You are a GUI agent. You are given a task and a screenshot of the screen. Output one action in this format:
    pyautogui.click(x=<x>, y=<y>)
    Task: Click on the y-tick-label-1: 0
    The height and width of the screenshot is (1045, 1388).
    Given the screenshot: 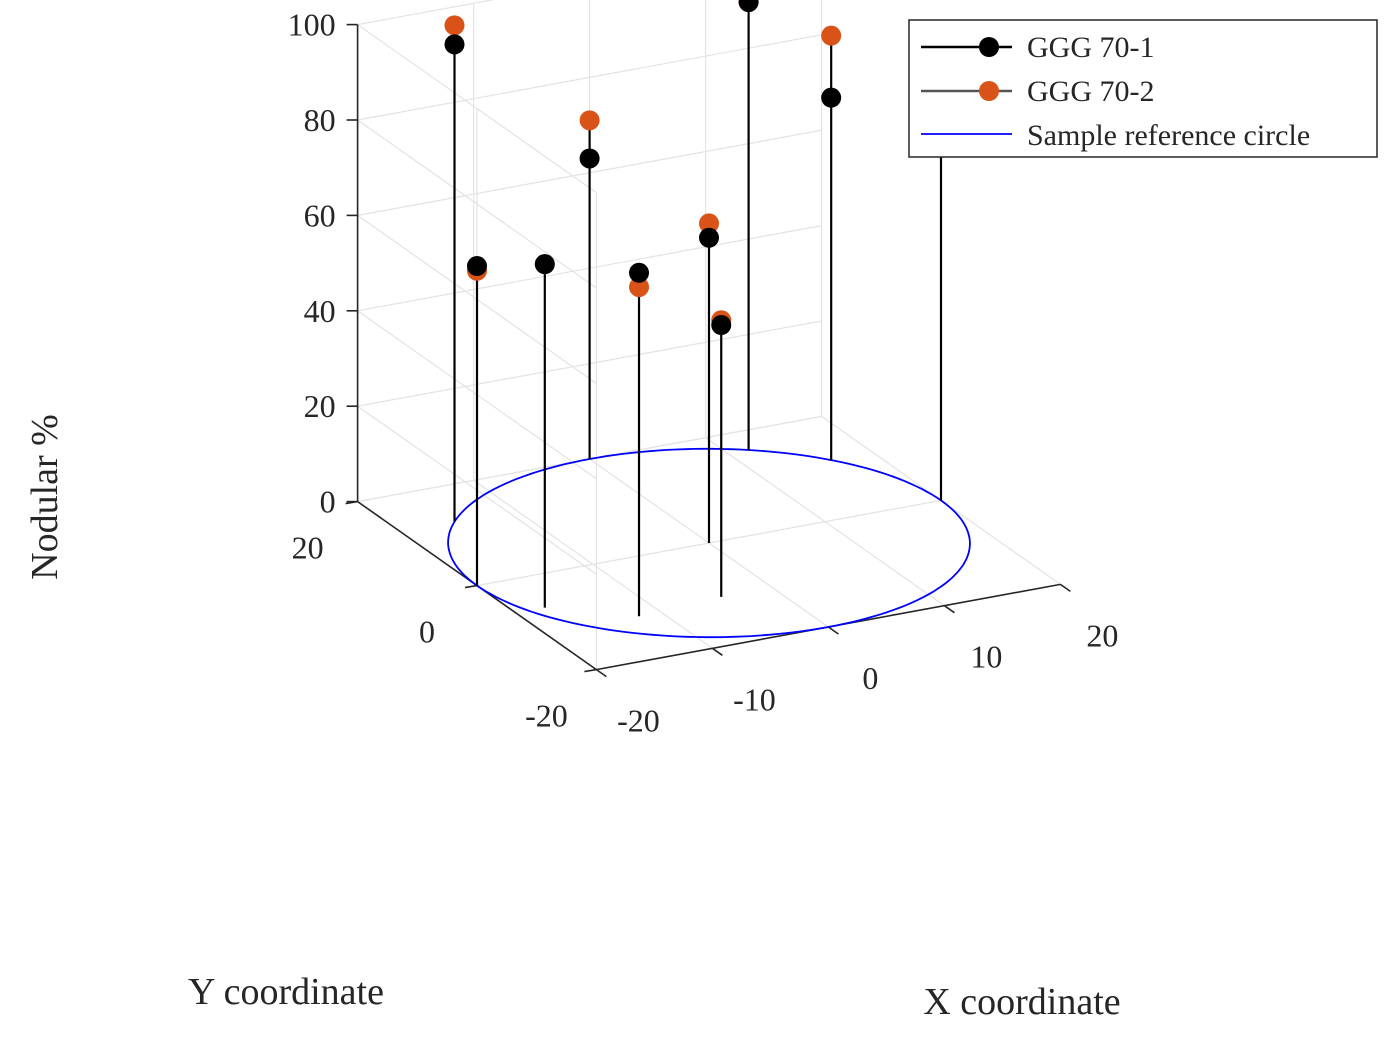 What is the action you would take?
    pyautogui.click(x=427, y=632)
    